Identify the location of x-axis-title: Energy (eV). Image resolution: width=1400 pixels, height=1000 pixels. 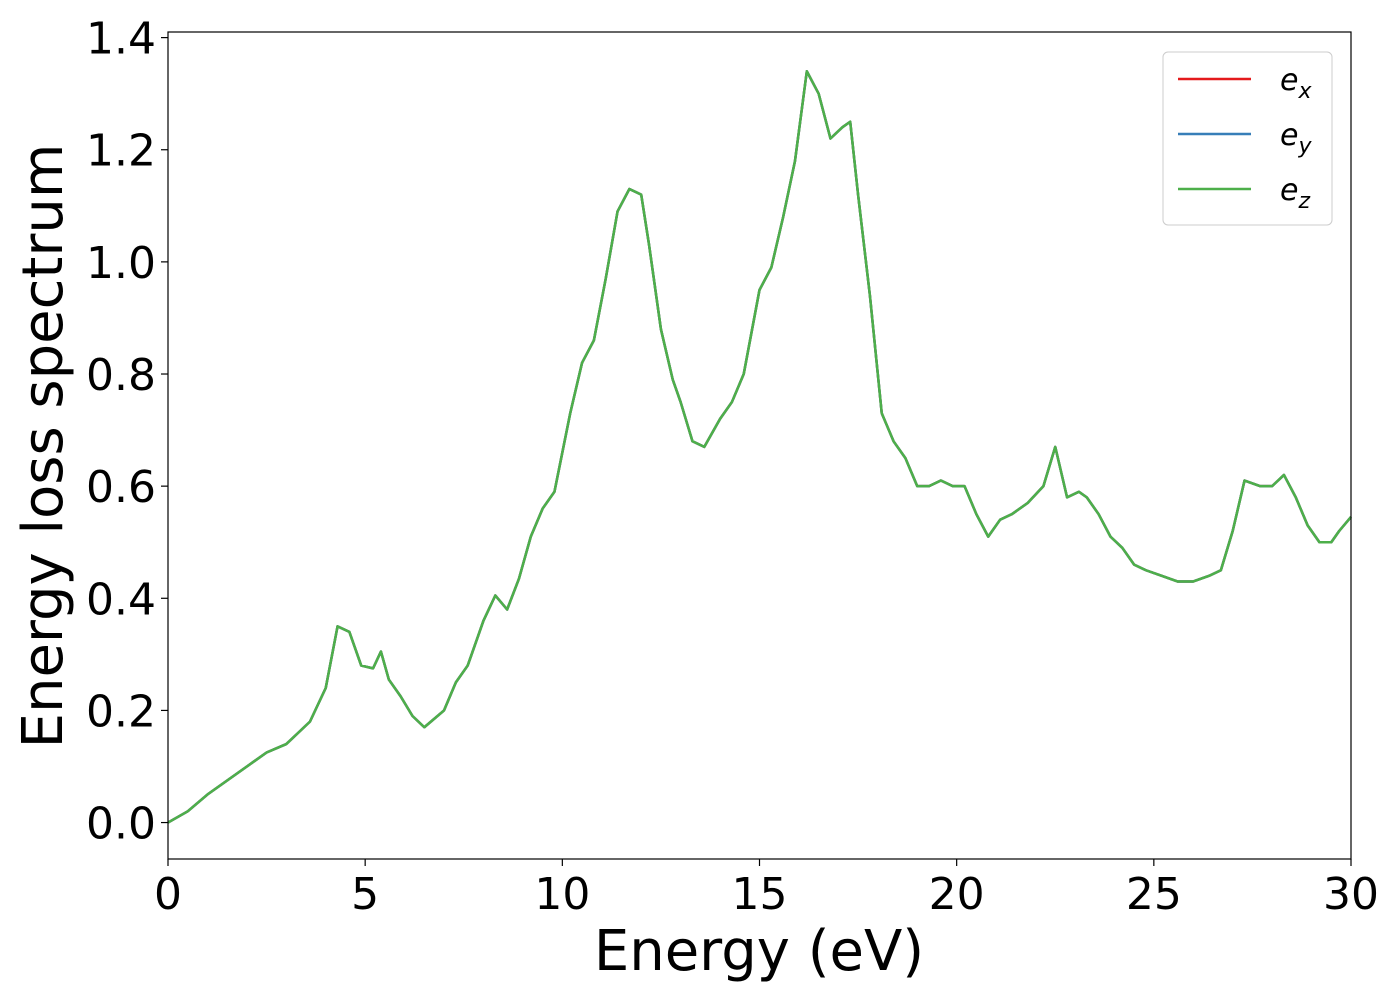
(759, 951).